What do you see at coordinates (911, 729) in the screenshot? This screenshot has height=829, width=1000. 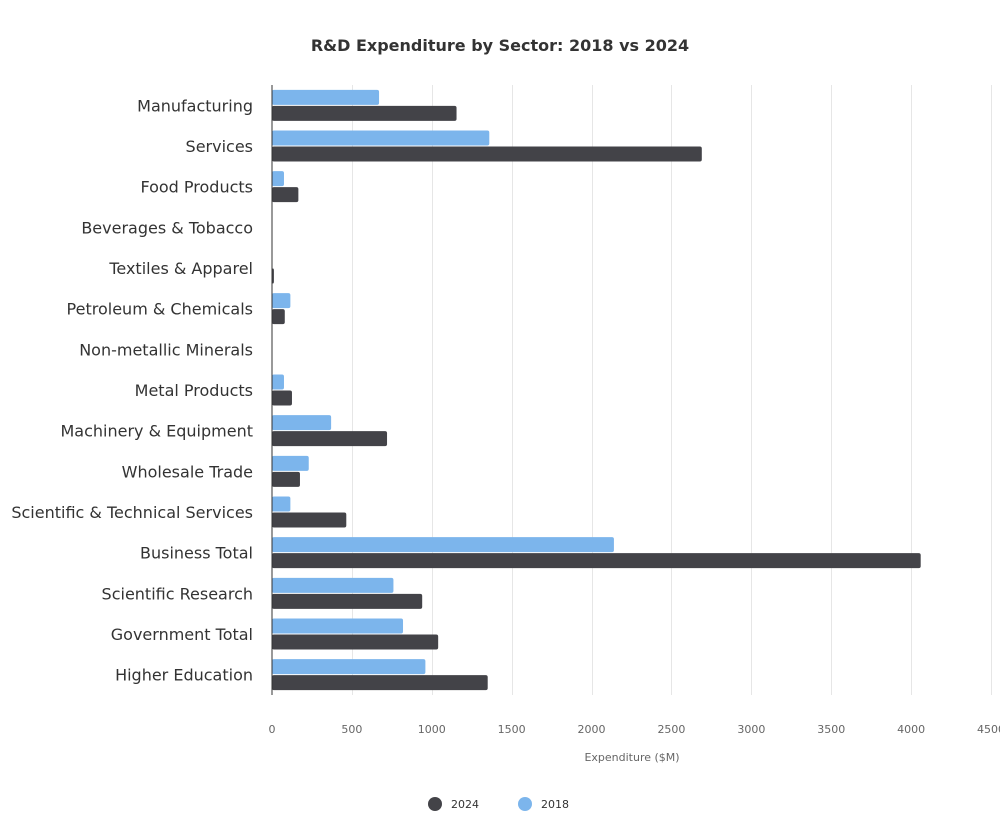 I see `x-tick-label: 4000` at bounding box center [911, 729].